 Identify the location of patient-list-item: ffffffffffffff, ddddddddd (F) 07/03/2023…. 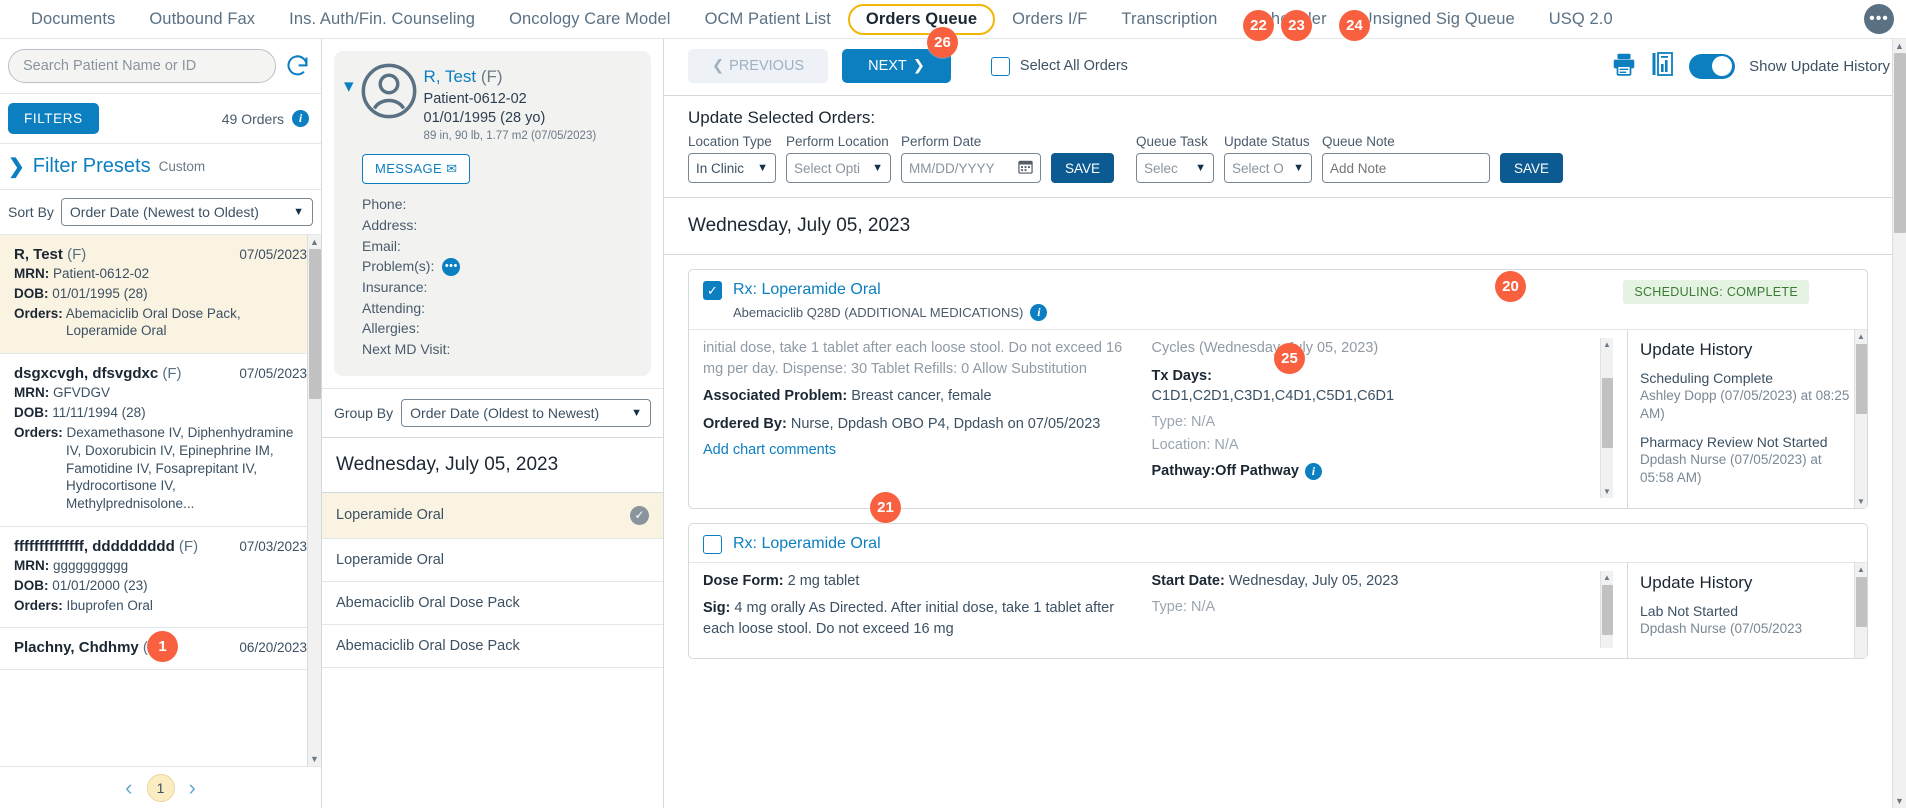
(160, 578).